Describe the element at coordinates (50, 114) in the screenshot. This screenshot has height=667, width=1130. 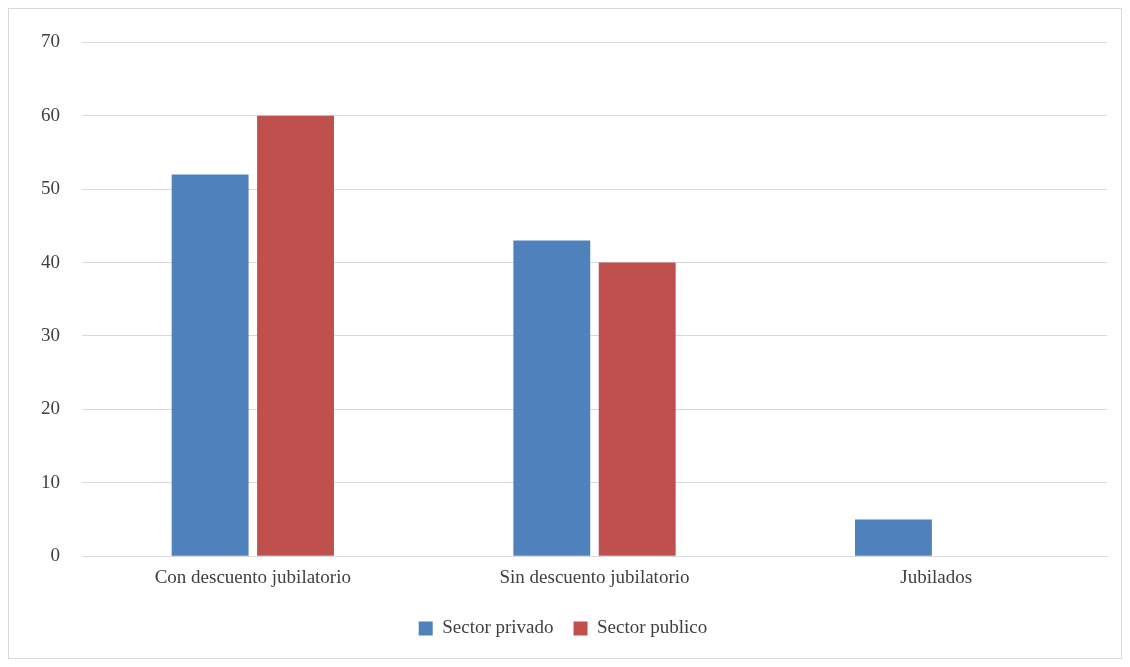
I see `y-tick-label: 60` at that location.